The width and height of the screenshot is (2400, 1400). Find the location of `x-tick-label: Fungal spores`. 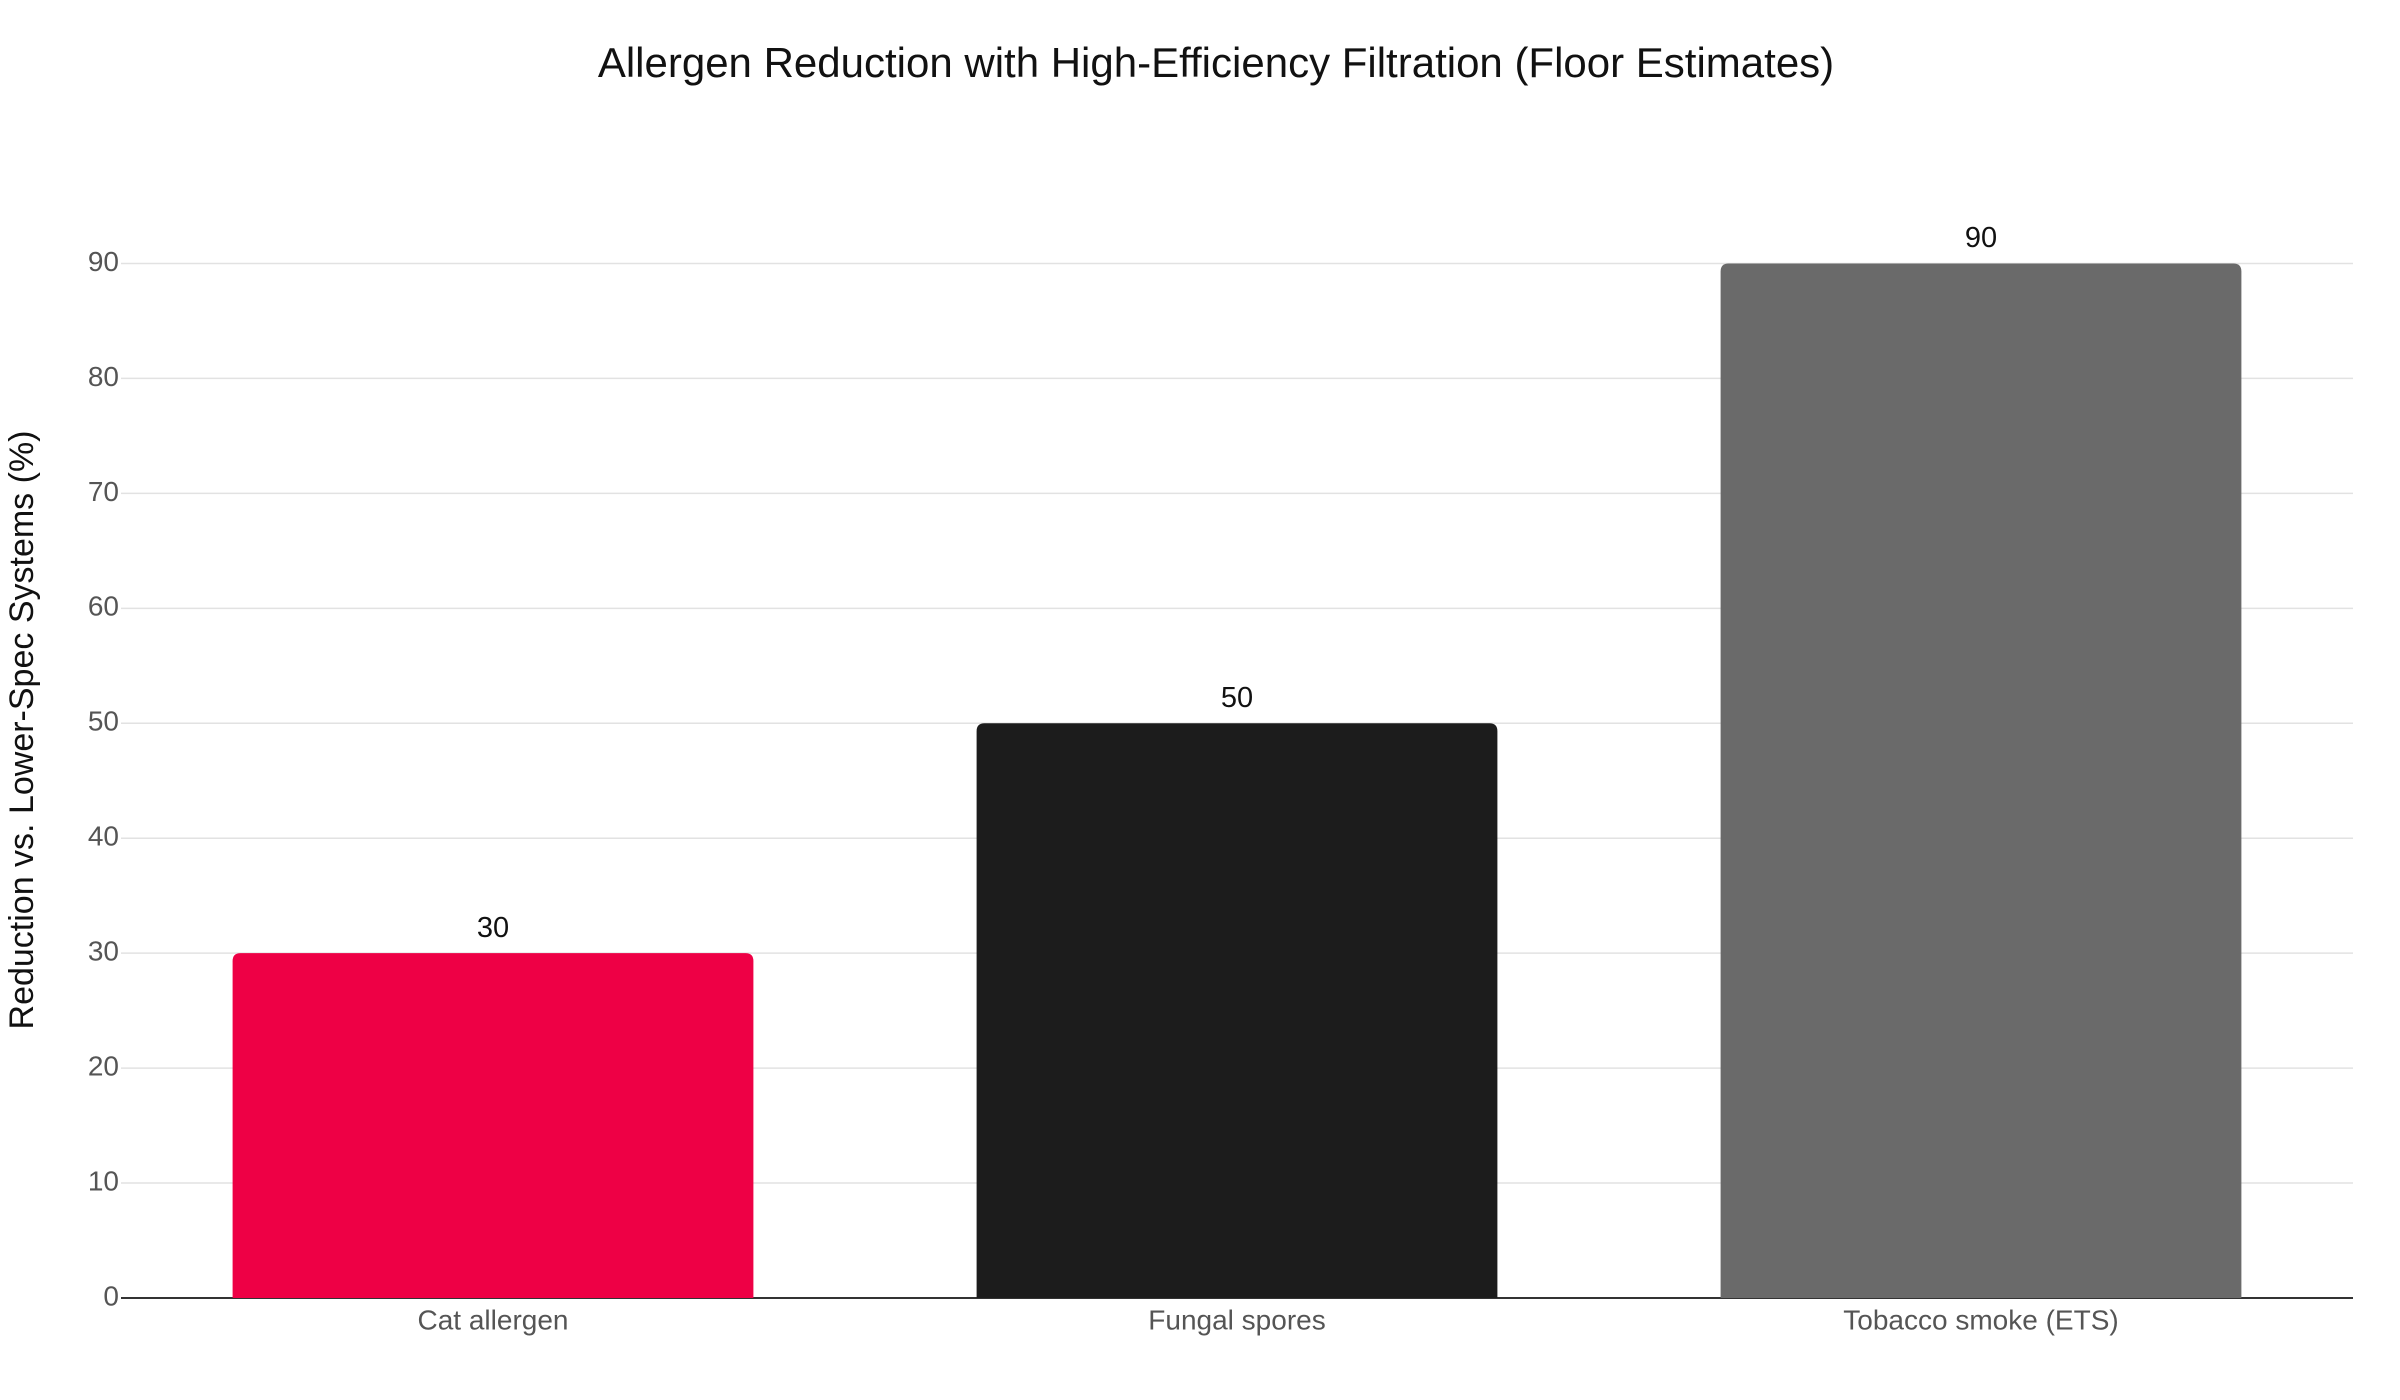

x-tick-label: Fungal spores is located at coordinates (1236, 1319).